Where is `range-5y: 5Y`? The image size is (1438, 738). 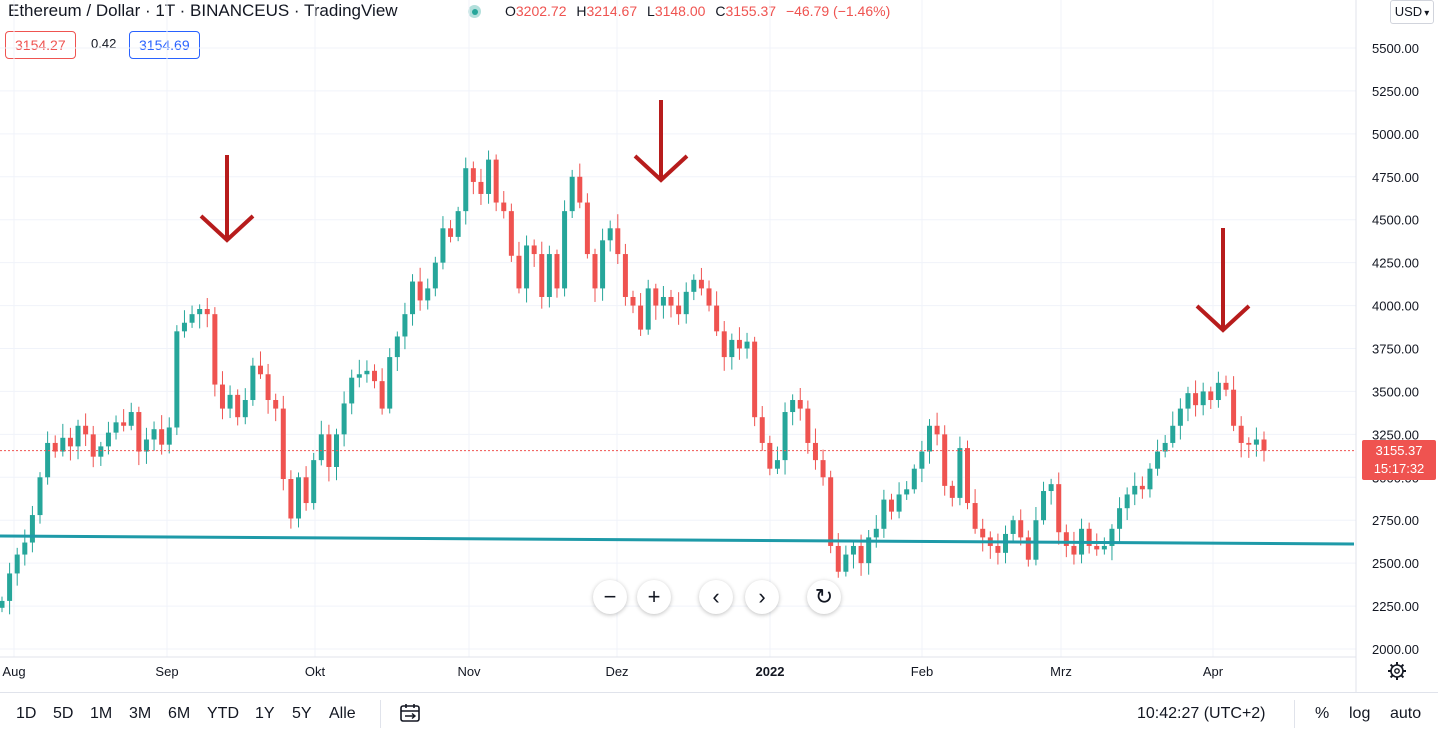 range-5y: 5Y is located at coordinates (302, 713).